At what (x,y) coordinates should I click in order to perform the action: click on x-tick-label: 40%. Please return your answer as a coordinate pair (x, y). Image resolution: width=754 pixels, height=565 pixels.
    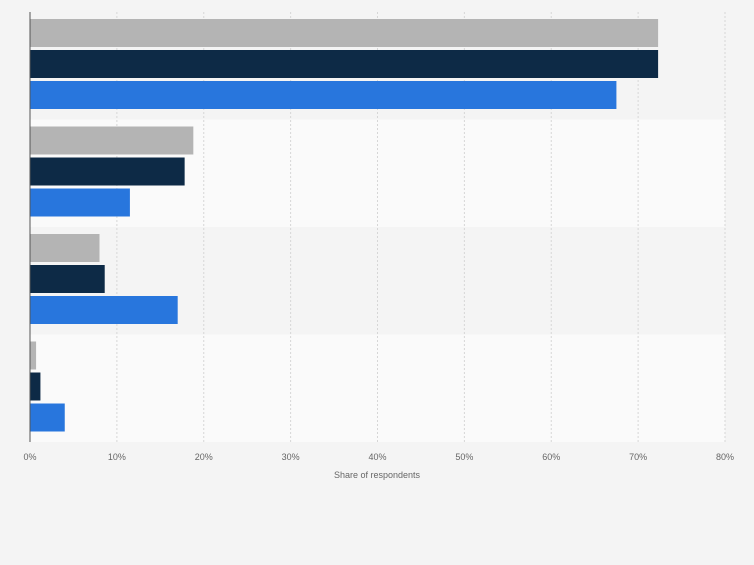
    Looking at the image, I should click on (377, 457).